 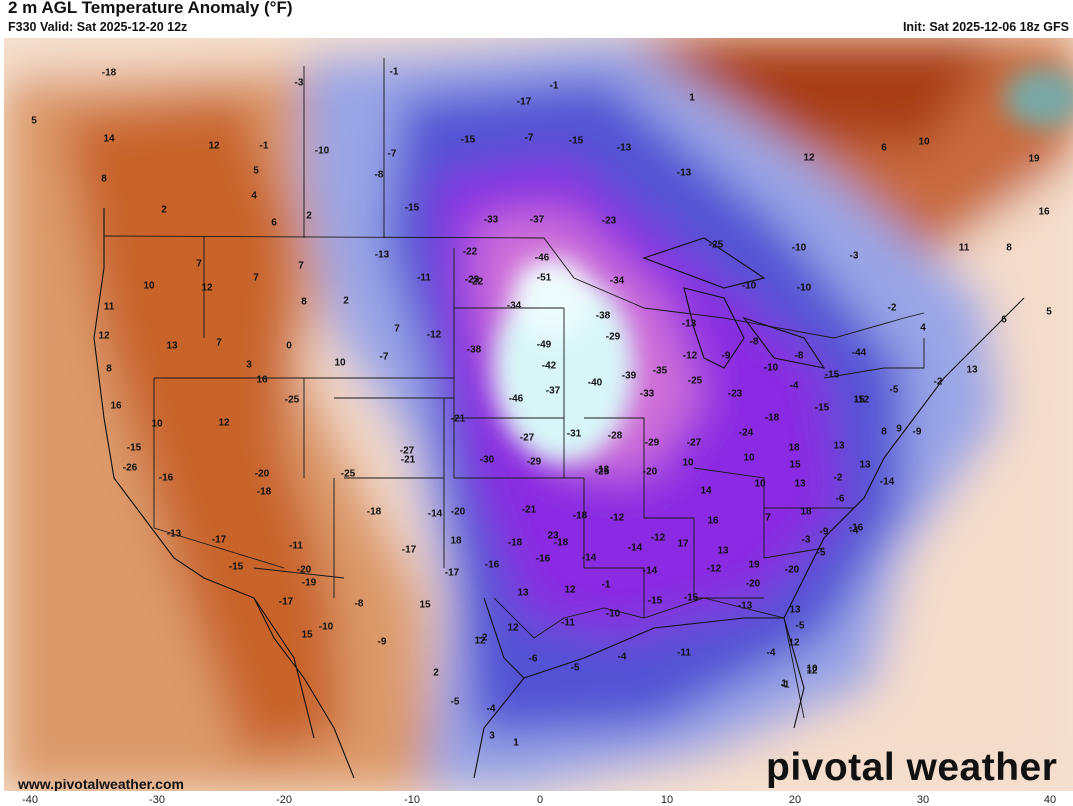 What do you see at coordinates (104, 179) in the screenshot?
I see `anomaly-value: 8` at bounding box center [104, 179].